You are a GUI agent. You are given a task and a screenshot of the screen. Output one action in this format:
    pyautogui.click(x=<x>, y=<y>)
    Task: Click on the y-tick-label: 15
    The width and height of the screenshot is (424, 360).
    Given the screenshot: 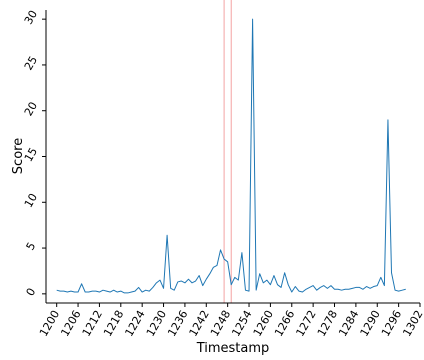 What is the action you would take?
    pyautogui.click(x=31, y=154)
    